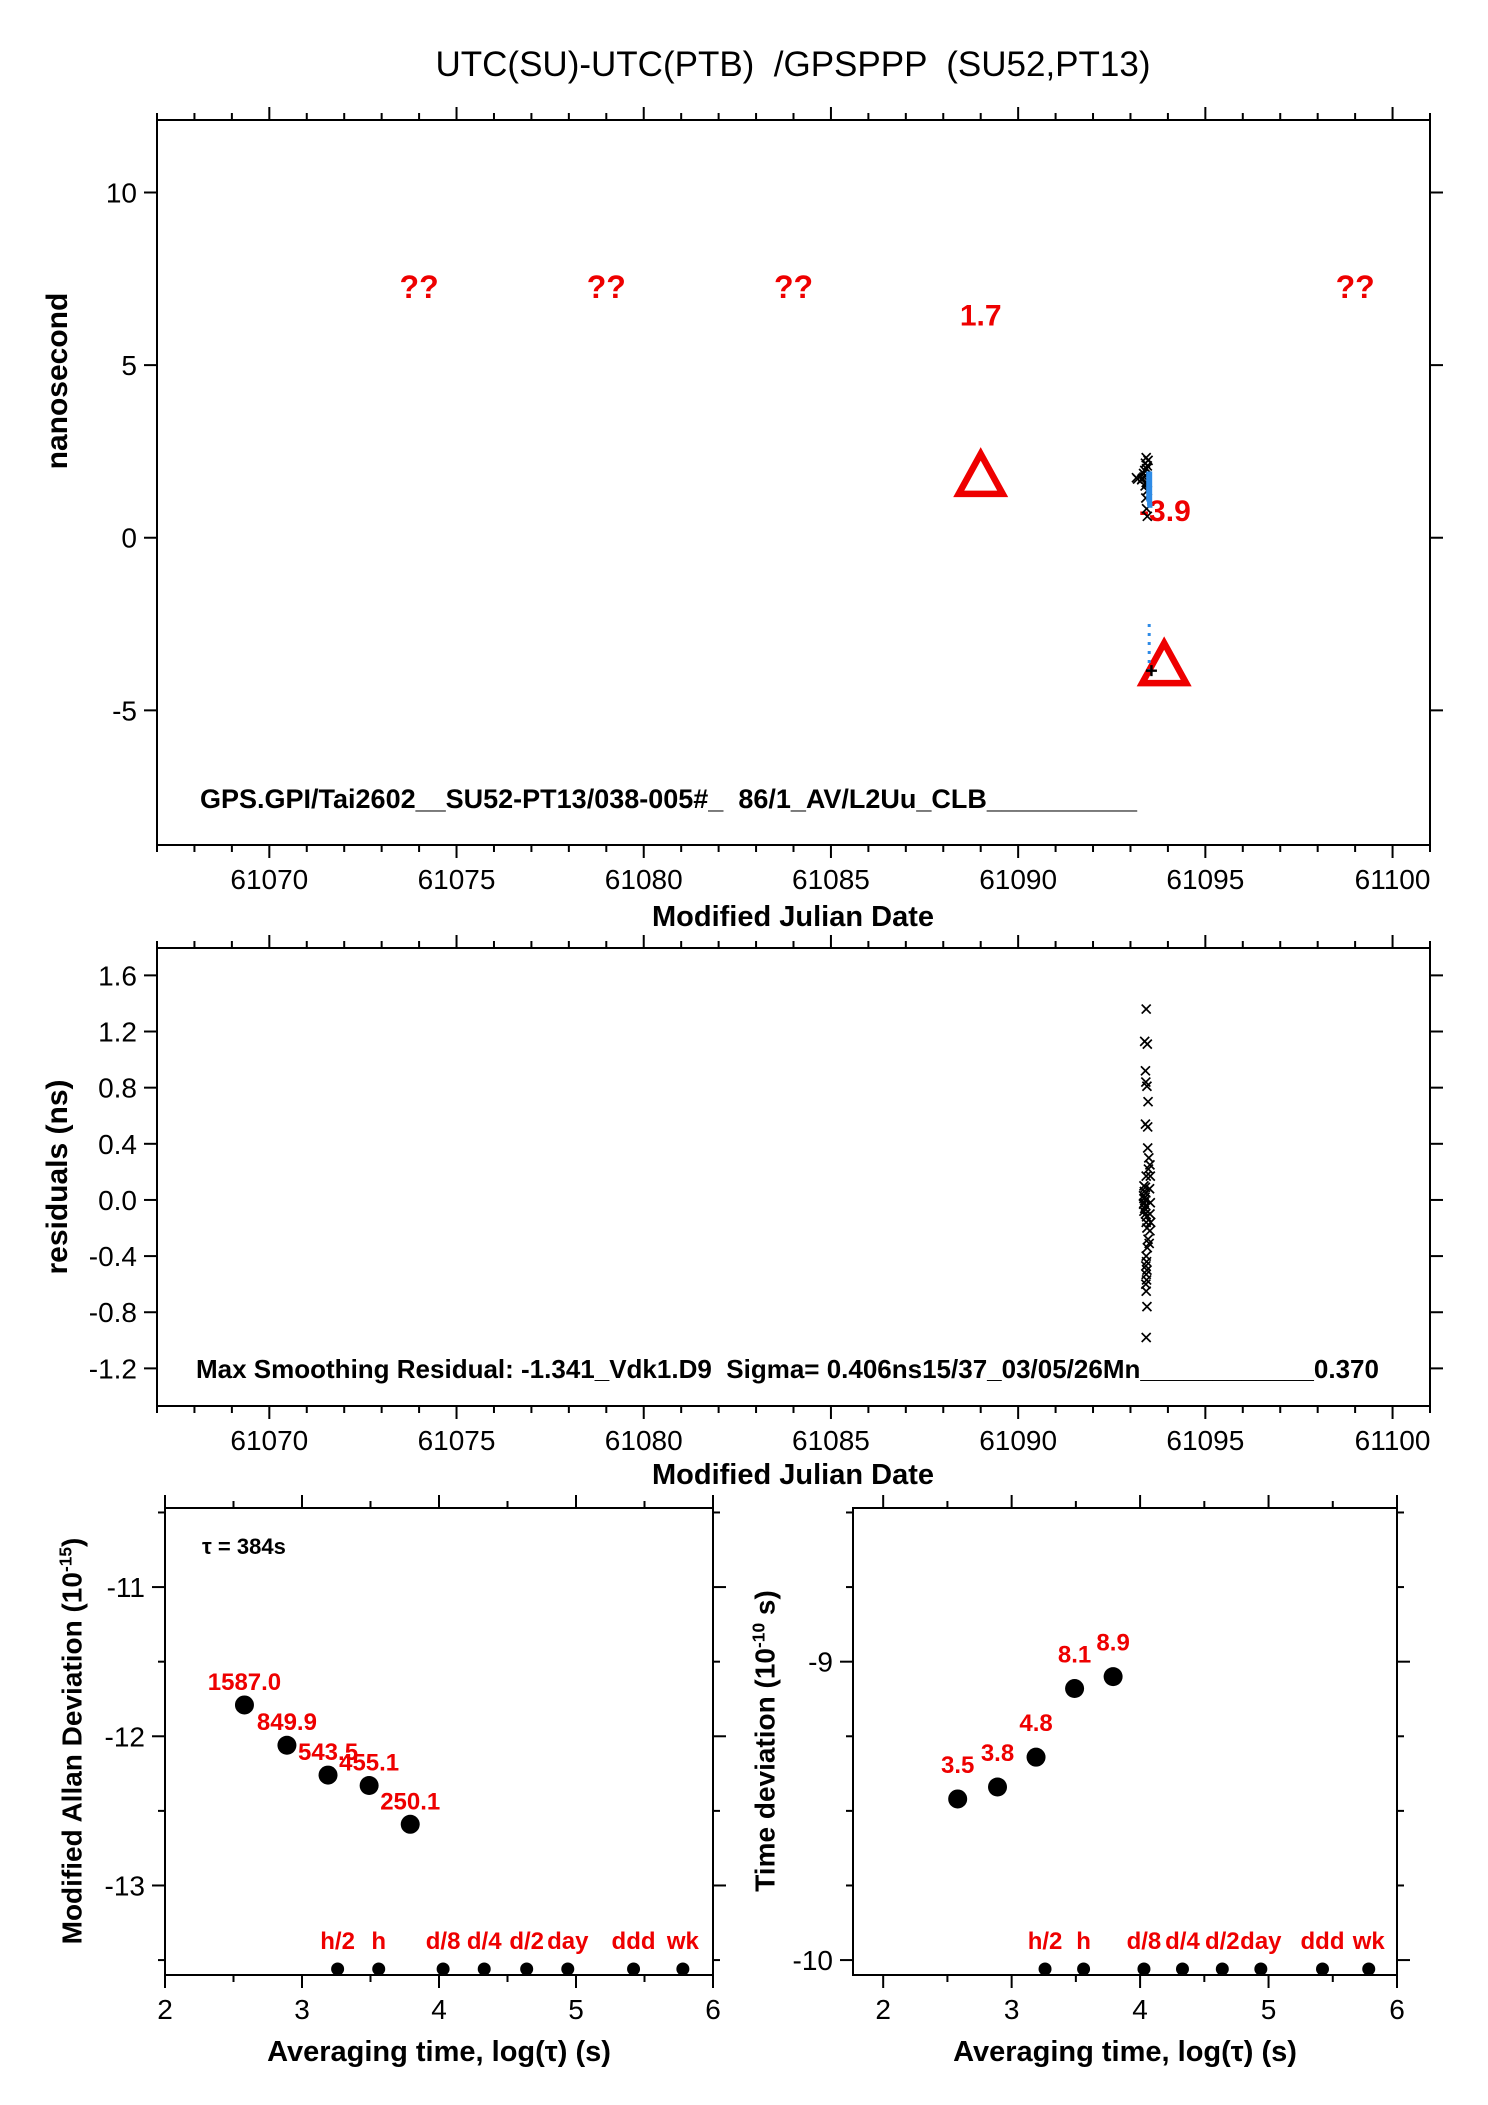 The width and height of the screenshot is (1488, 2105). I want to click on p2-ytick-label: 1.2, so click(117, 1032).